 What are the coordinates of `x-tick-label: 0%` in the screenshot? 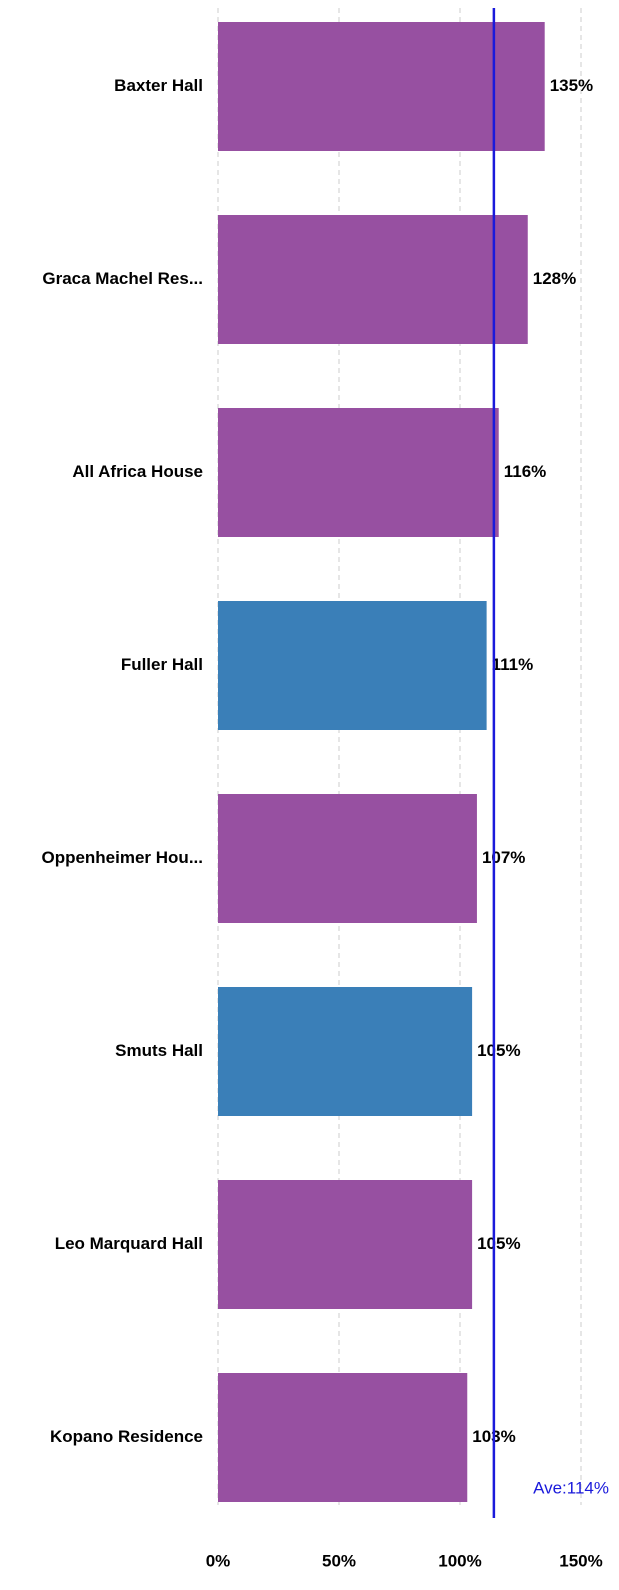 It's located at (218, 1560).